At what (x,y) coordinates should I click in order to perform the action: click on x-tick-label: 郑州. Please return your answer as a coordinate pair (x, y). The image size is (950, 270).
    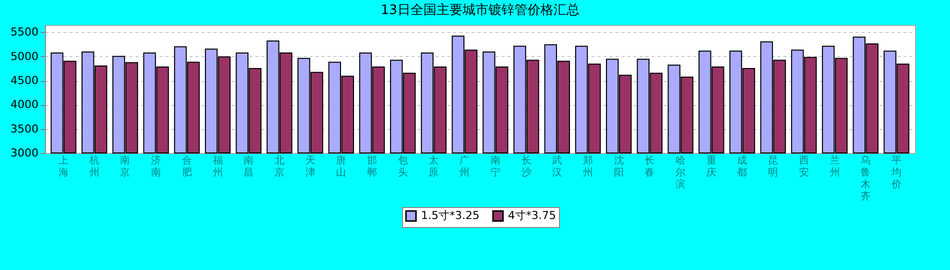
    Looking at the image, I should click on (587, 166).